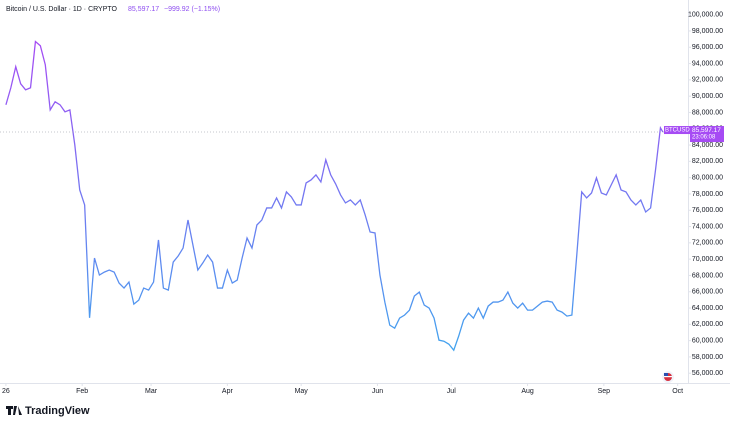 The height and width of the screenshot is (426, 730). What do you see at coordinates (668, 377) in the screenshot?
I see `flag-icon` at bounding box center [668, 377].